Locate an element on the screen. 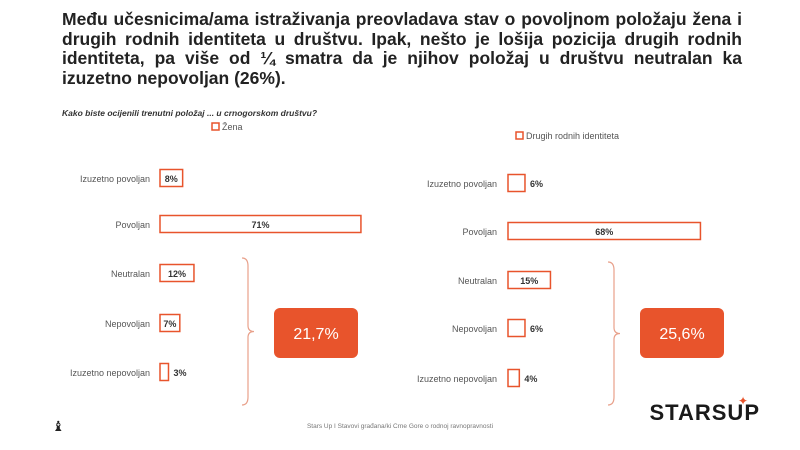  logo: STARSUP is located at coordinates (704, 412).